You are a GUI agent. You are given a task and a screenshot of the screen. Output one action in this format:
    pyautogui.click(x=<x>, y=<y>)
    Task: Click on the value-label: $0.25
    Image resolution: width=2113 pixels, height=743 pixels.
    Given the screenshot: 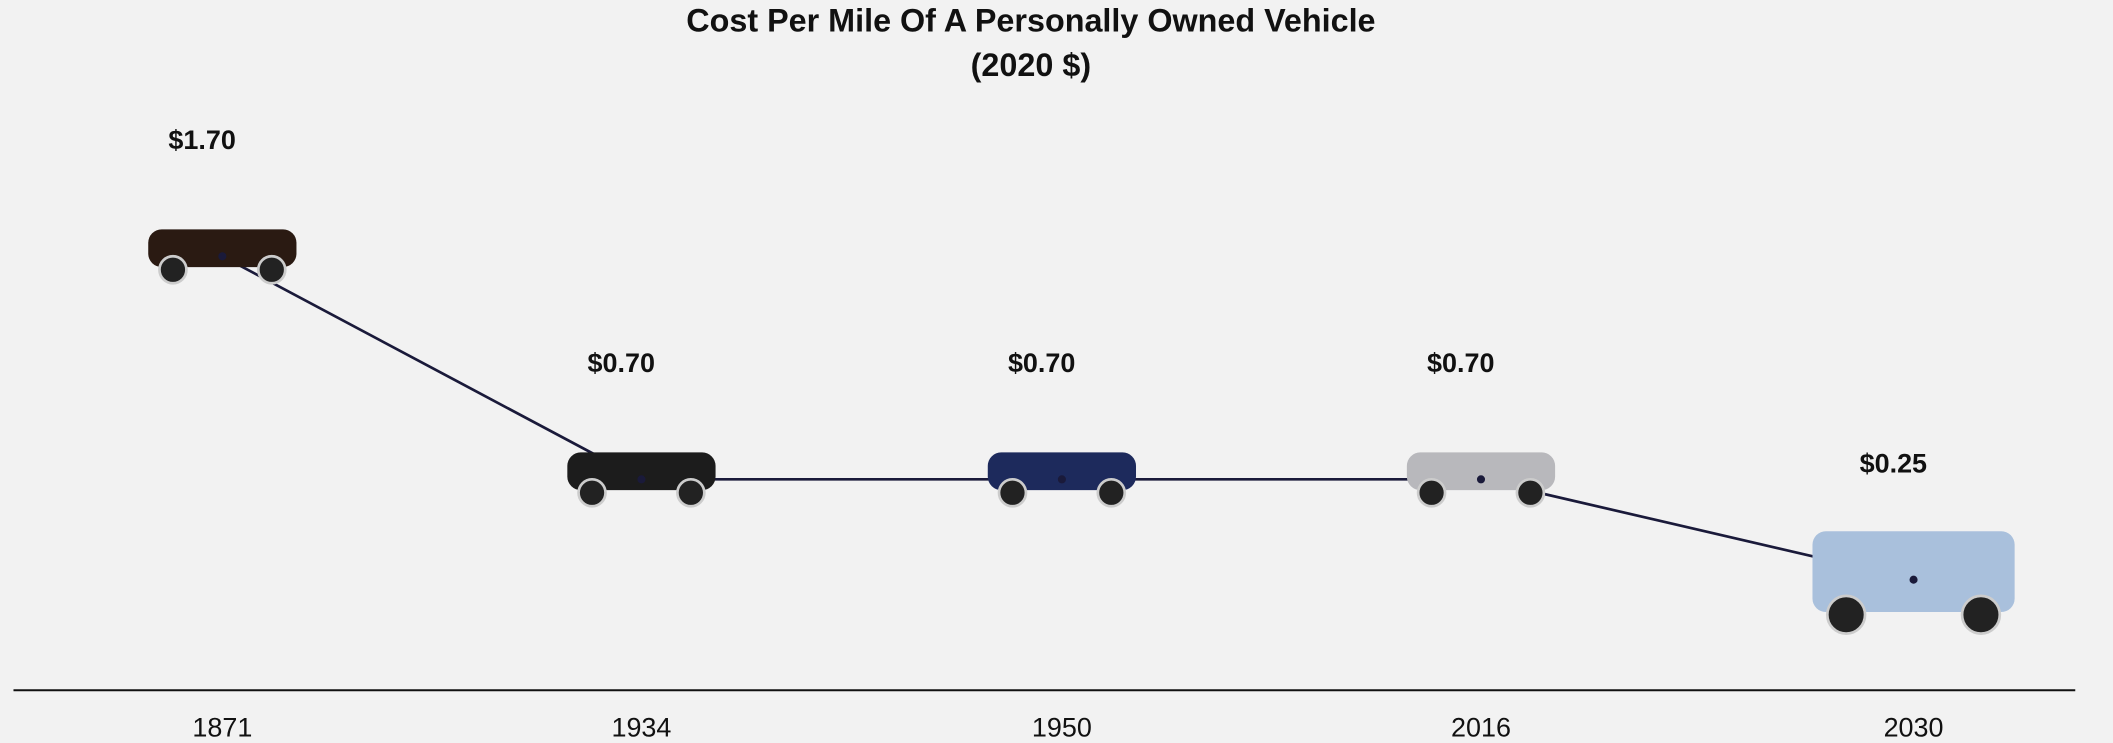 What is the action you would take?
    pyautogui.click(x=1893, y=463)
    